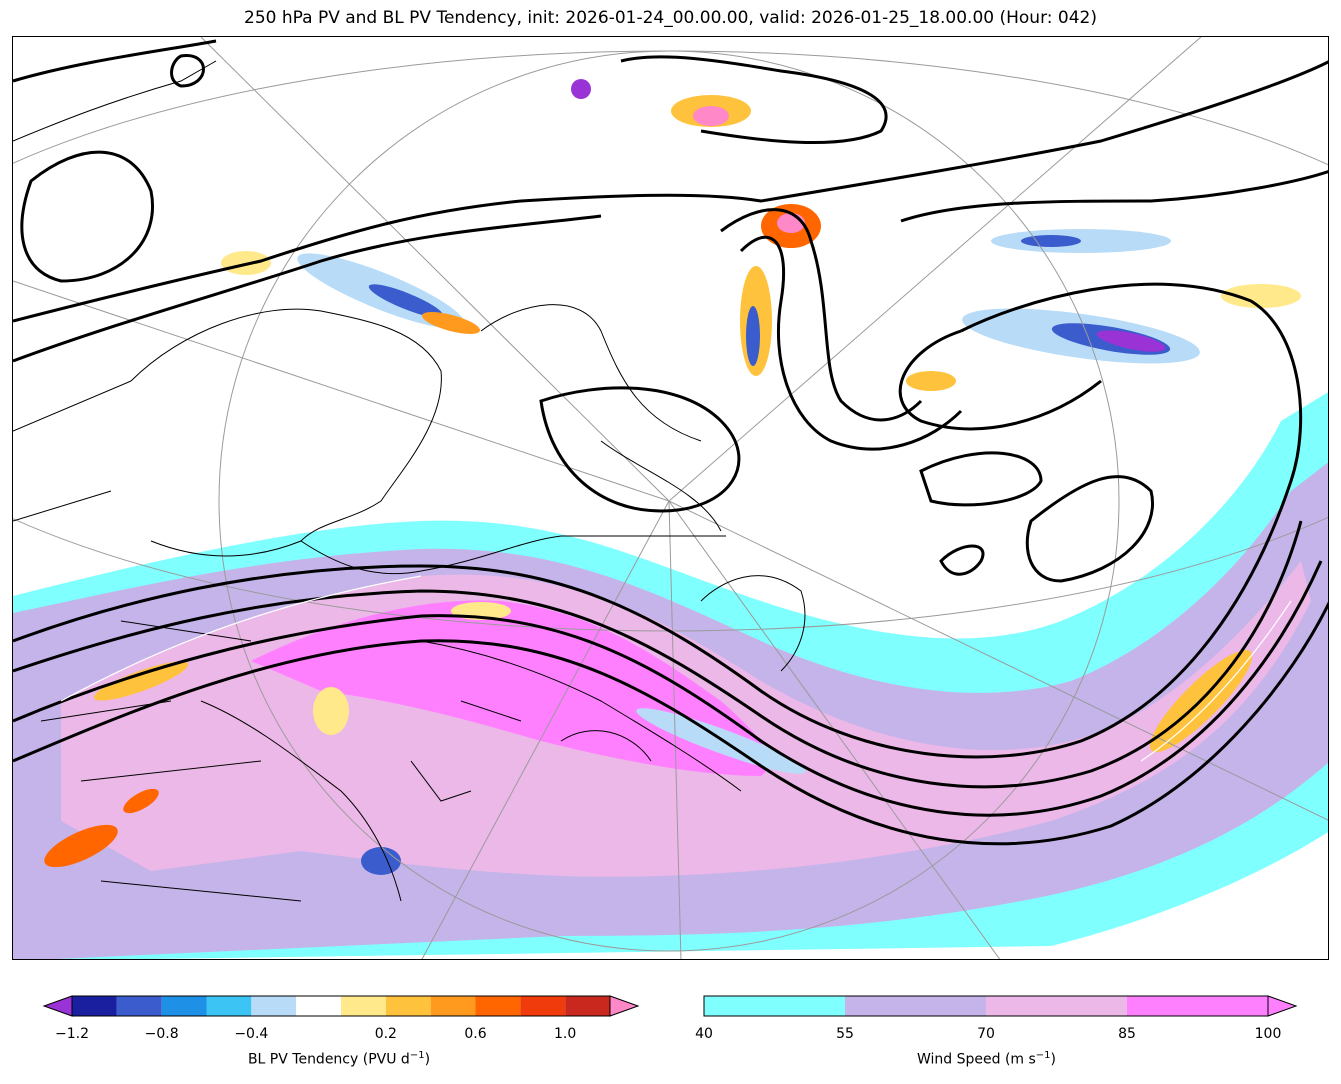 The width and height of the screenshot is (1341, 1084). Describe the element at coordinates (1053, 1059) in the screenshot. I see `ws-label-end: )` at that location.